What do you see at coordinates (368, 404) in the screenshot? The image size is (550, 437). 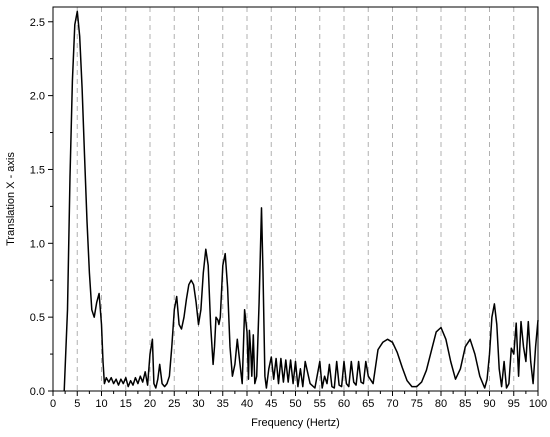 I see `x-tick-label-65: 65` at bounding box center [368, 404].